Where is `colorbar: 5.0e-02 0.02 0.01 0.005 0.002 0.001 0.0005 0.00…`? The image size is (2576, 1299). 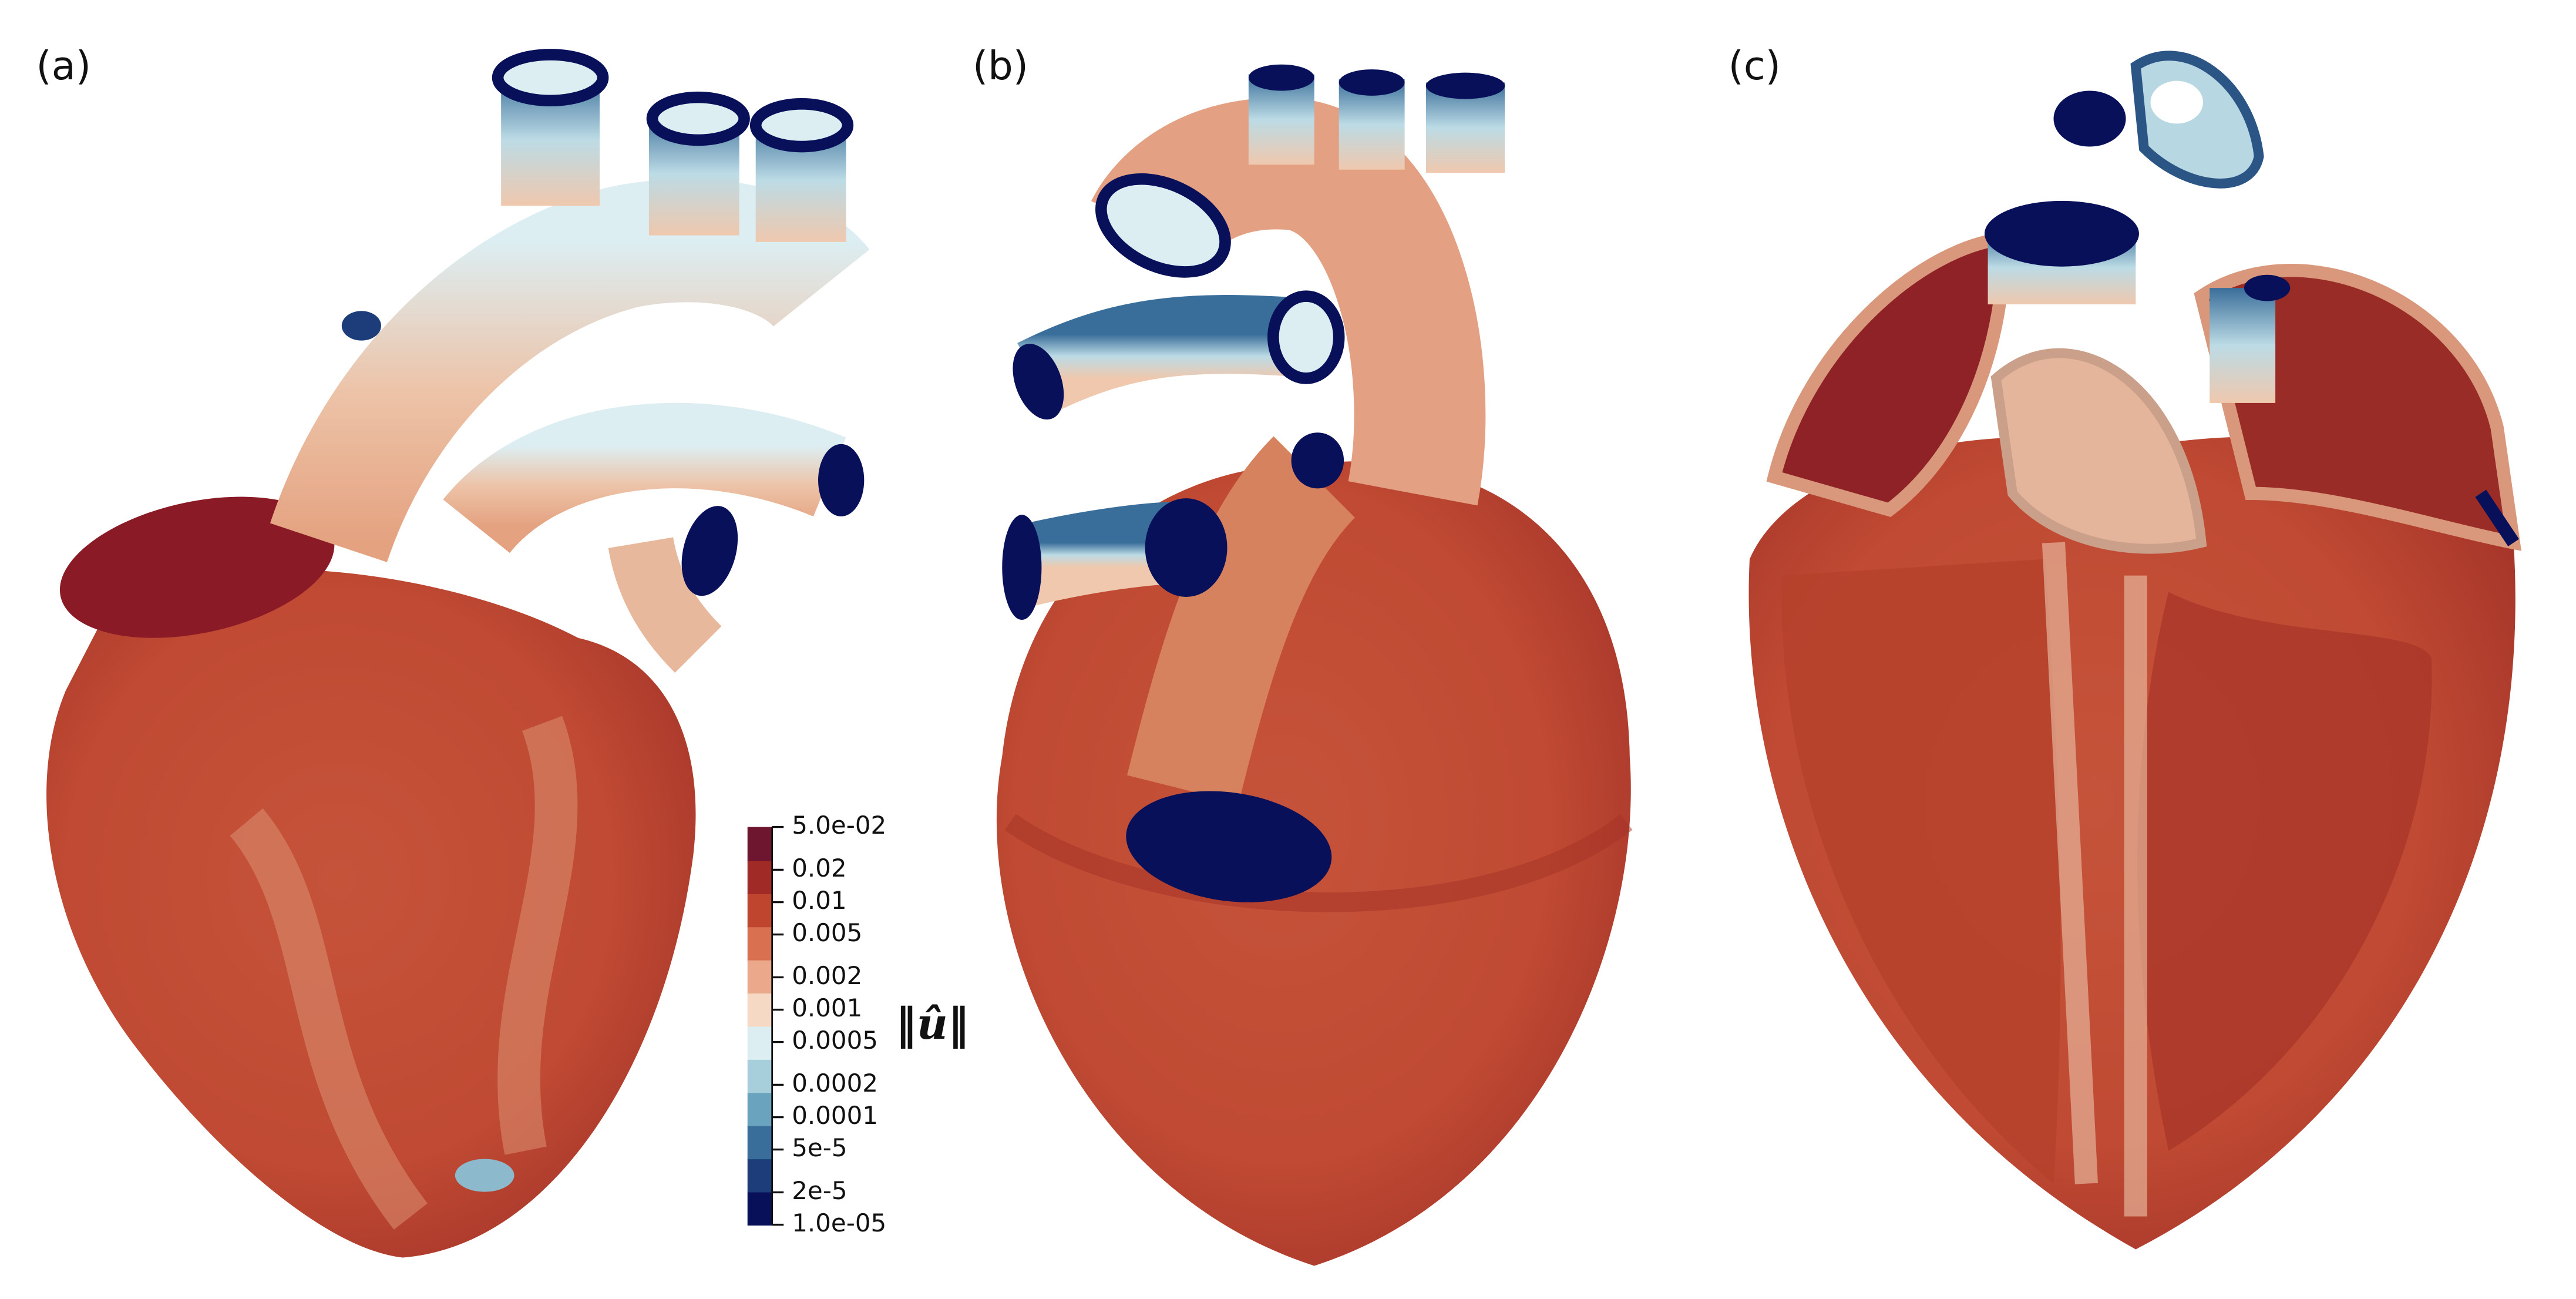
colorbar: 5.0e-02 0.02 0.01 0.005 0.002 0.001 0.0005 0.00… is located at coordinates (816, 1024).